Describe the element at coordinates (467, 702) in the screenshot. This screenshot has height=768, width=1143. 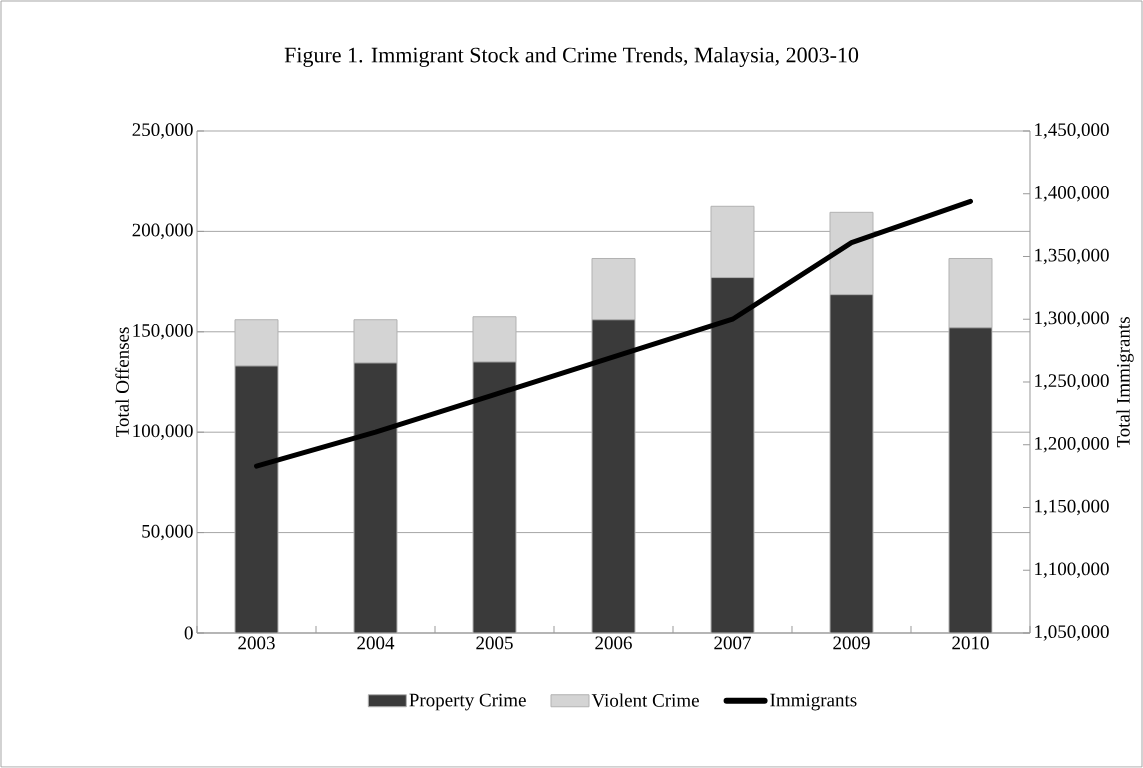
I see `legend-label: Property Crime` at that location.